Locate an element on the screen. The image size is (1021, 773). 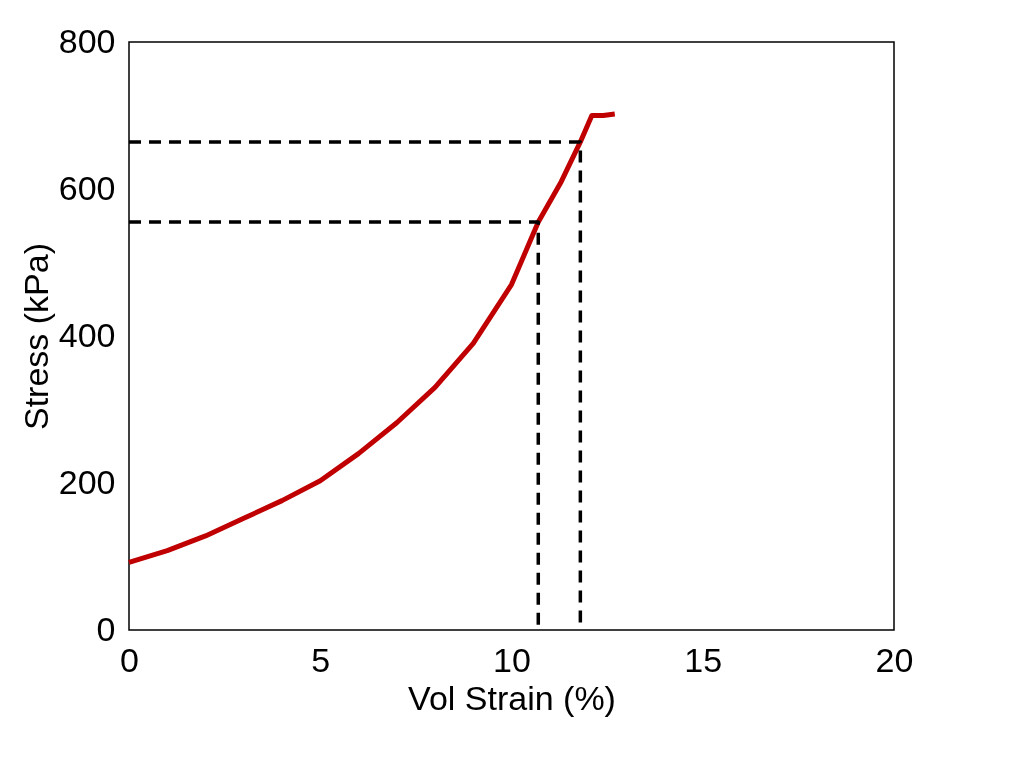
x-tick-label: 15 is located at coordinates (703, 659).